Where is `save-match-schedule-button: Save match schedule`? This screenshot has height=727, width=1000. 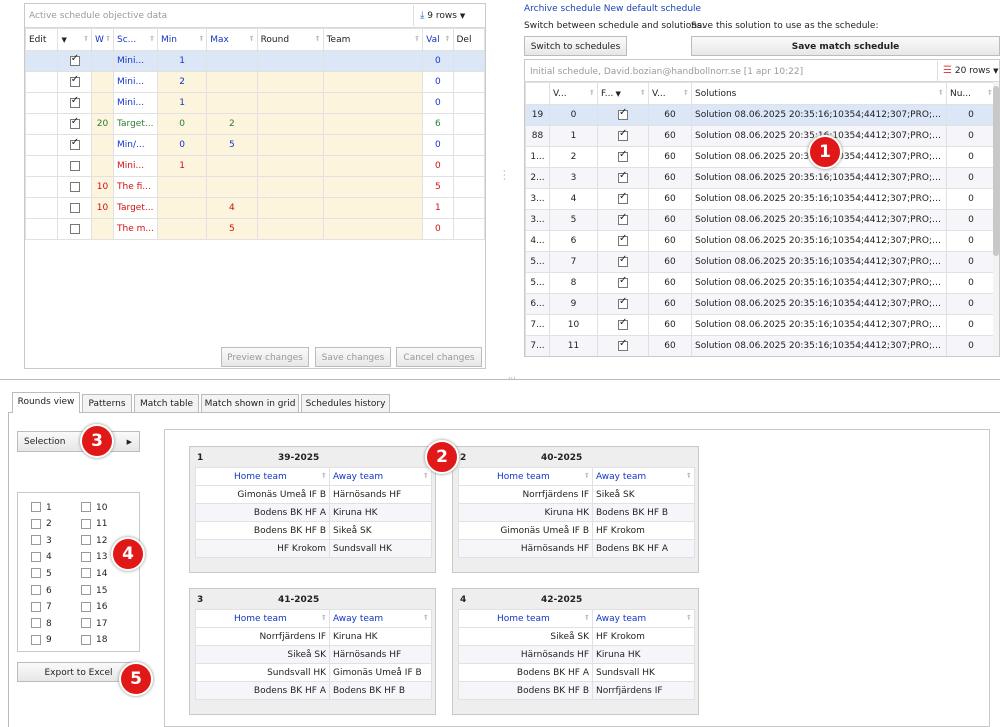 save-match-schedule-button: Save match schedule is located at coordinates (845, 46).